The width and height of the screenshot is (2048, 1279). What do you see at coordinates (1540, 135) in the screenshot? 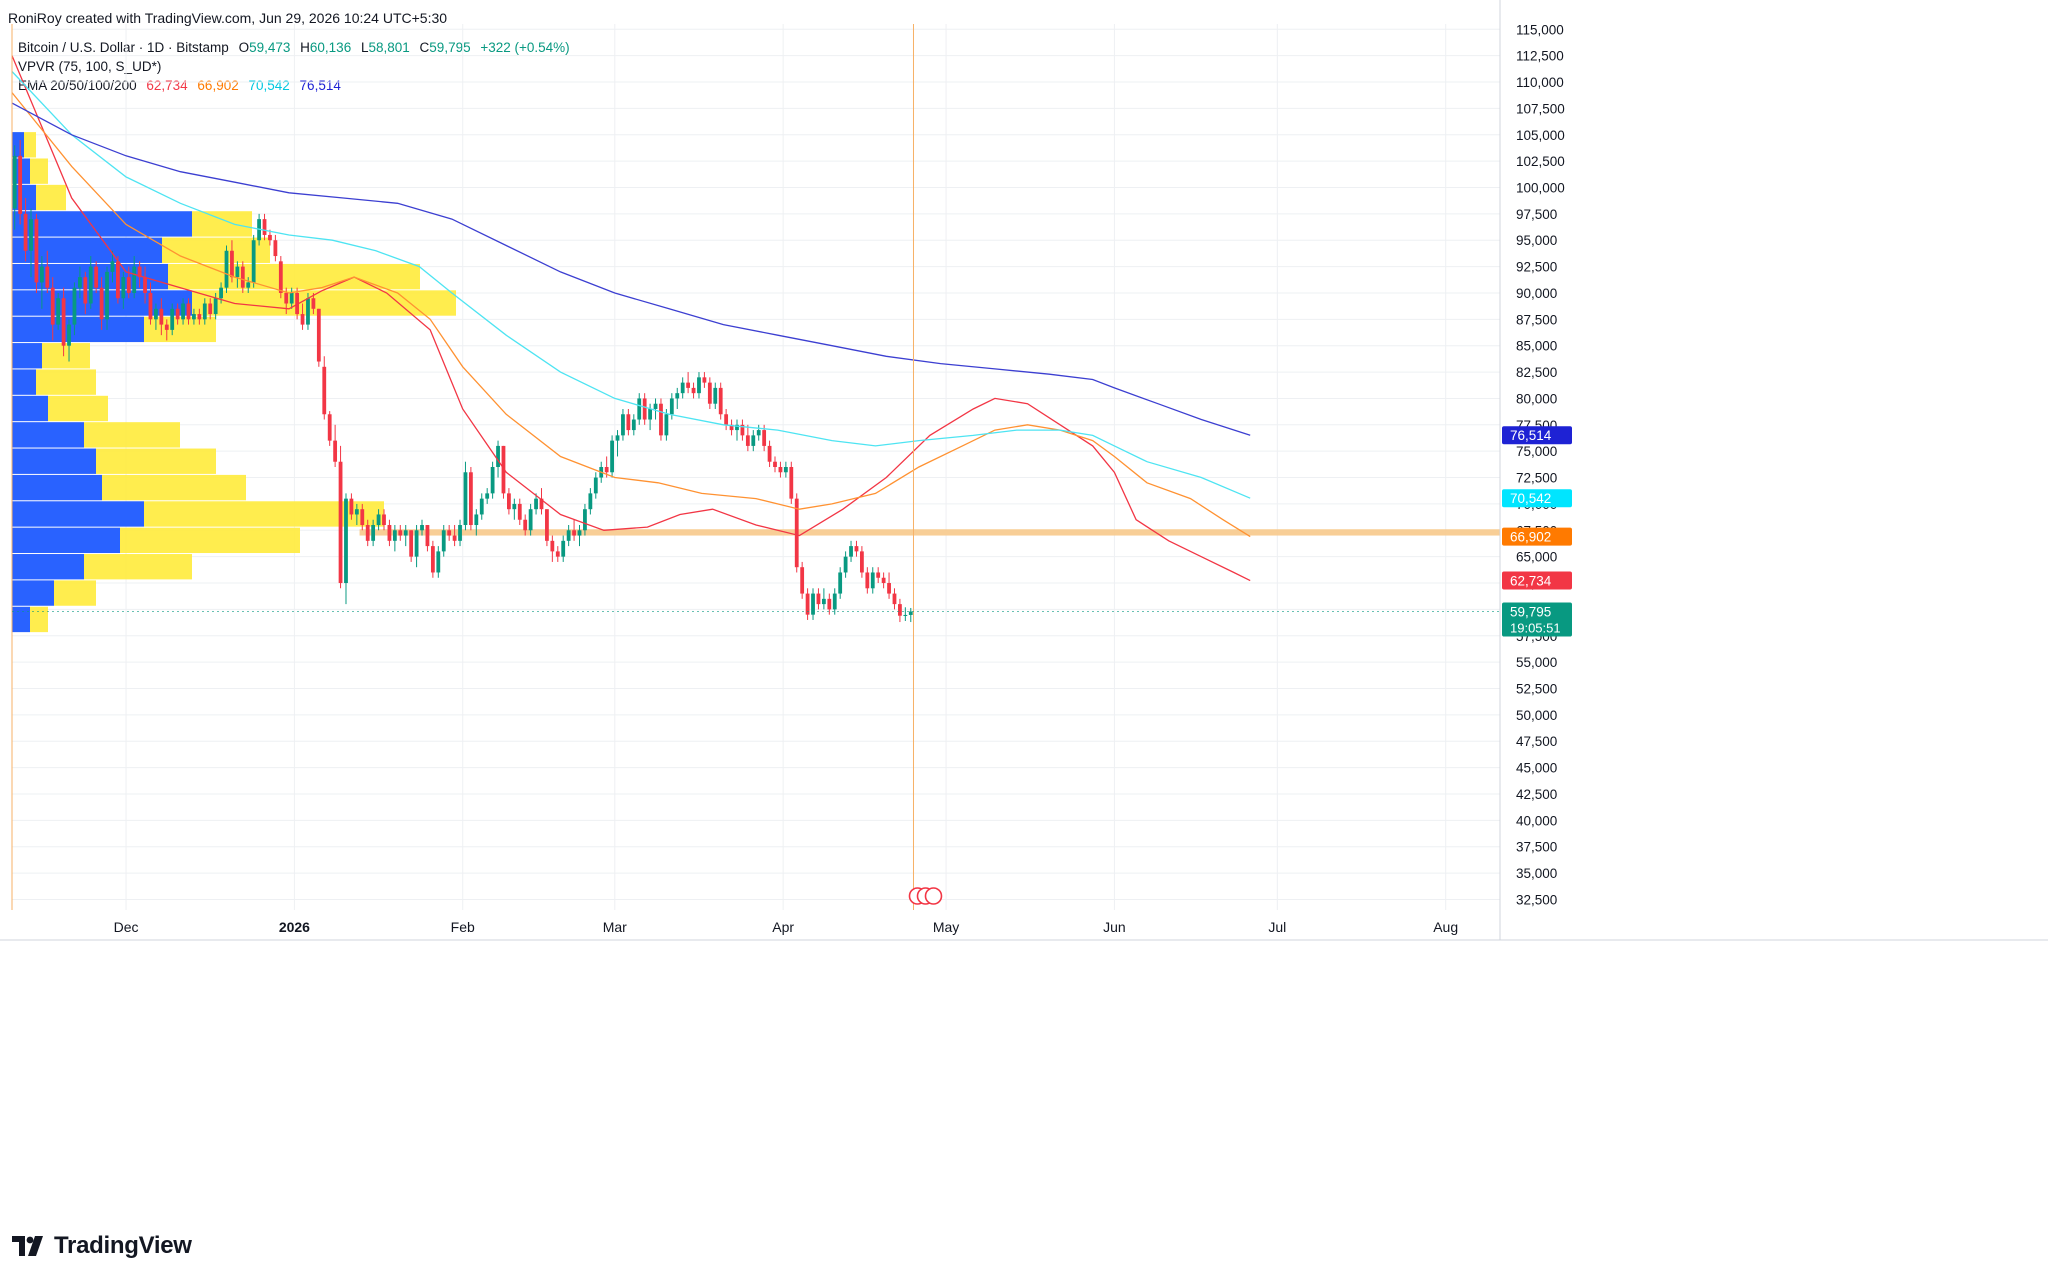
I see `y-tick-label: 105,000` at bounding box center [1540, 135].